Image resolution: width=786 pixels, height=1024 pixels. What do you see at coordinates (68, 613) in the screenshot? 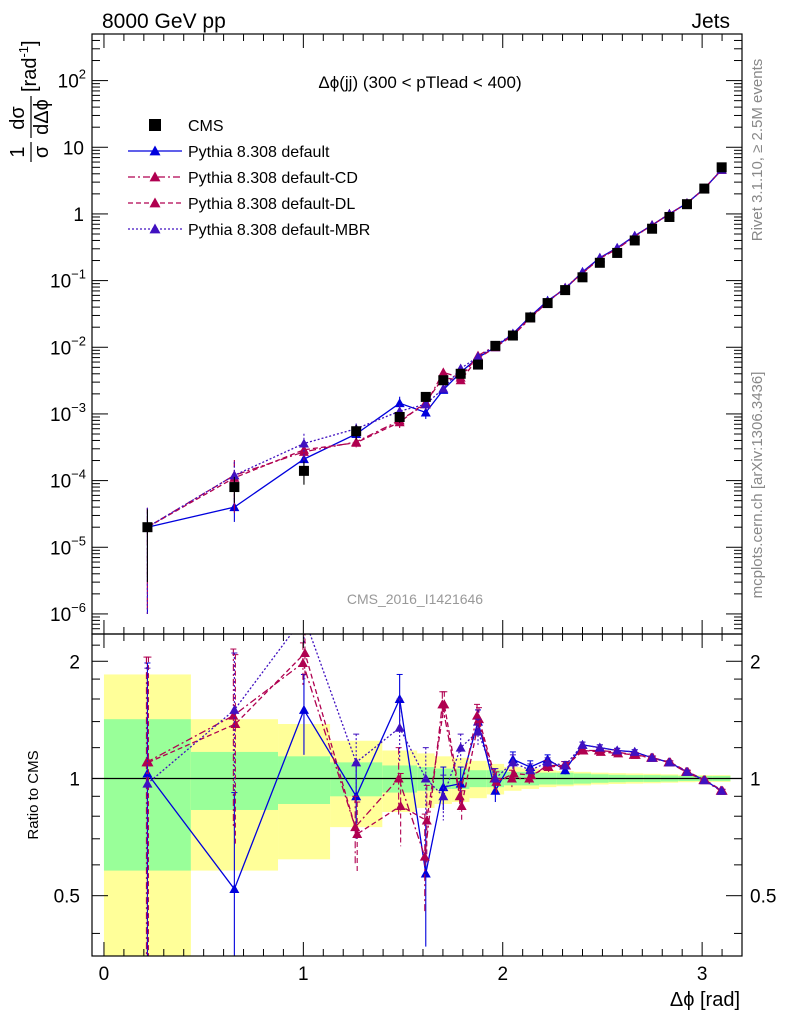
I see `y-tick-label: 10⁻⁶` at bounding box center [68, 613].